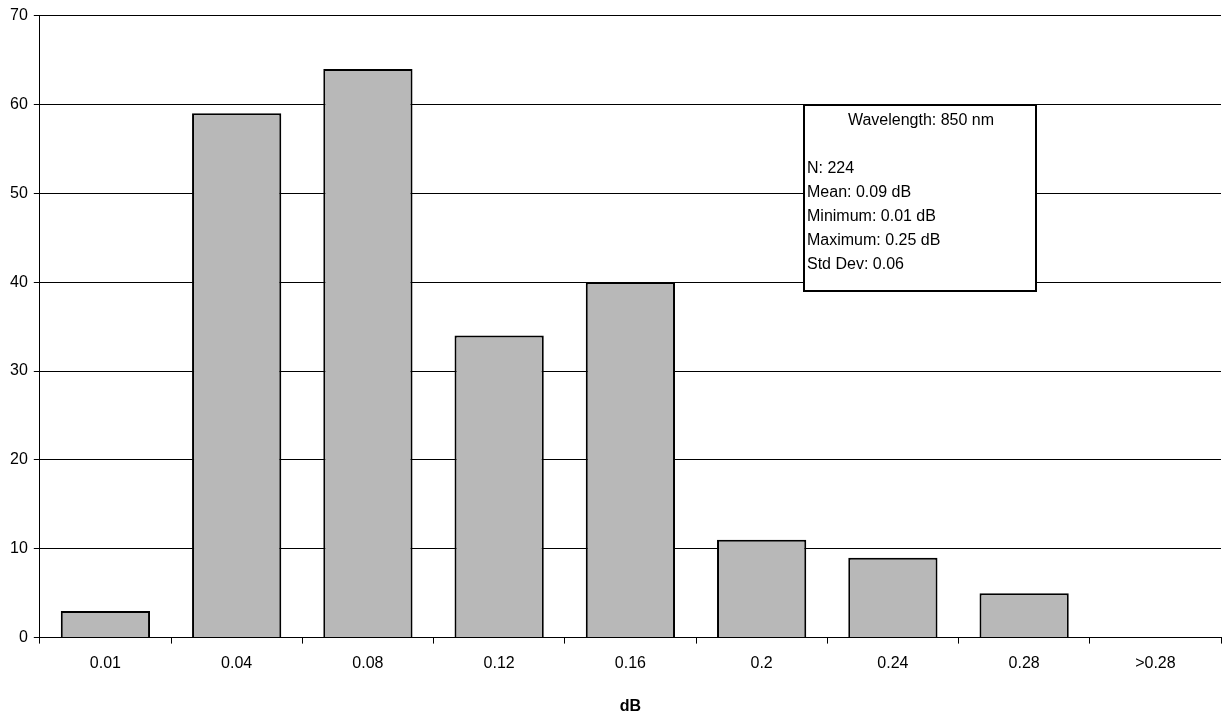 This screenshot has height=724, width=1229. Describe the element at coordinates (19, 548) in the screenshot. I see `y-tick-label: 10` at that location.